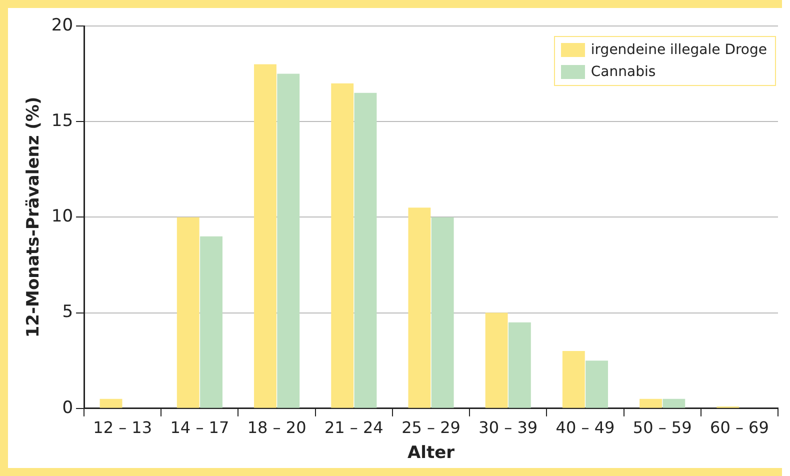 This screenshot has width=790, height=476. Describe the element at coordinates (276, 428) in the screenshot. I see `x-tick-label: 18 – 20` at that location.